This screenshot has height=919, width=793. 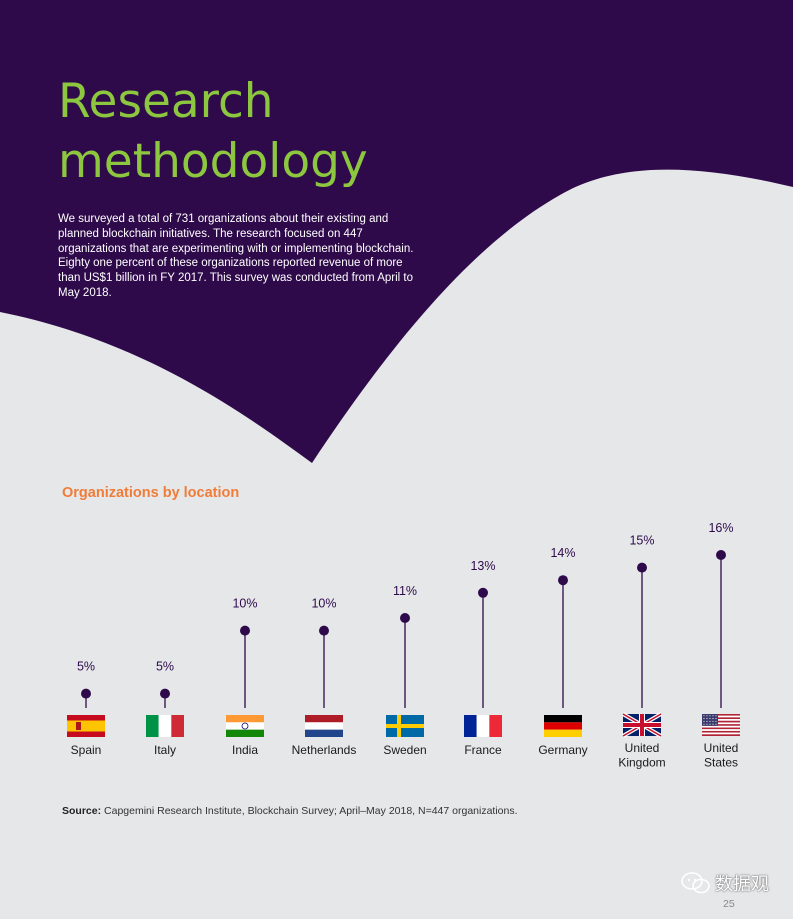 I want to click on lollipop-germany: 14% Germany, so click(x=562, y=651).